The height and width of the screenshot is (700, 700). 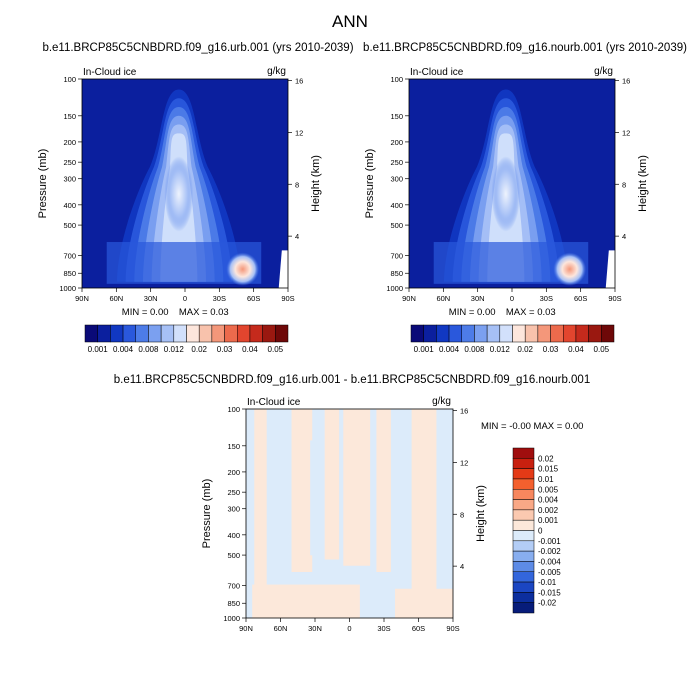 What do you see at coordinates (540, 531) in the screenshot?
I see `colorbar-label: 0` at bounding box center [540, 531].